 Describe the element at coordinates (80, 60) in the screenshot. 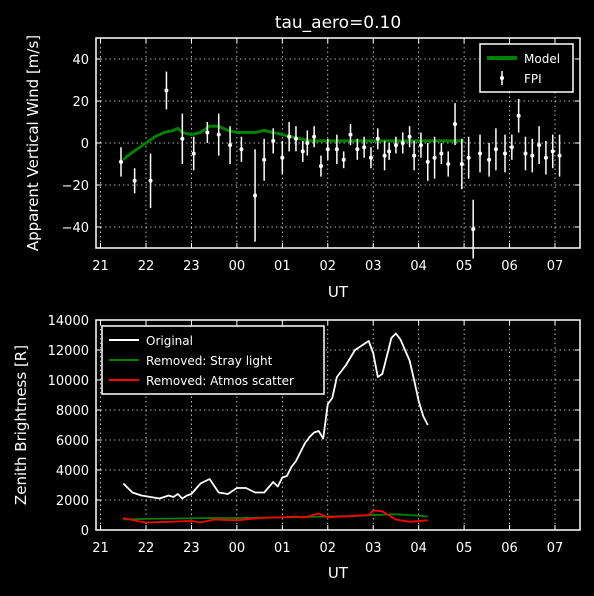

I see `y-tick-label: 40` at that location.